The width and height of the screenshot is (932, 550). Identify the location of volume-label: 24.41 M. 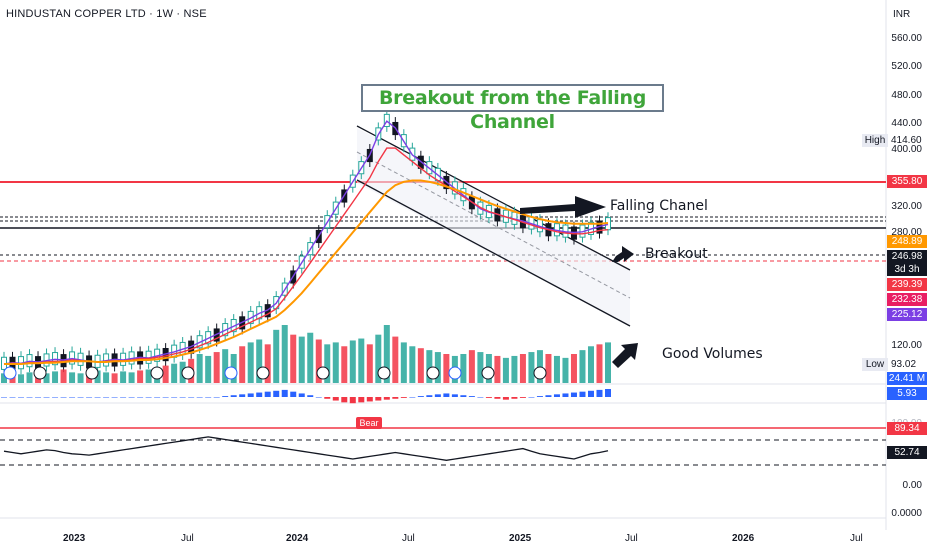
(907, 378).